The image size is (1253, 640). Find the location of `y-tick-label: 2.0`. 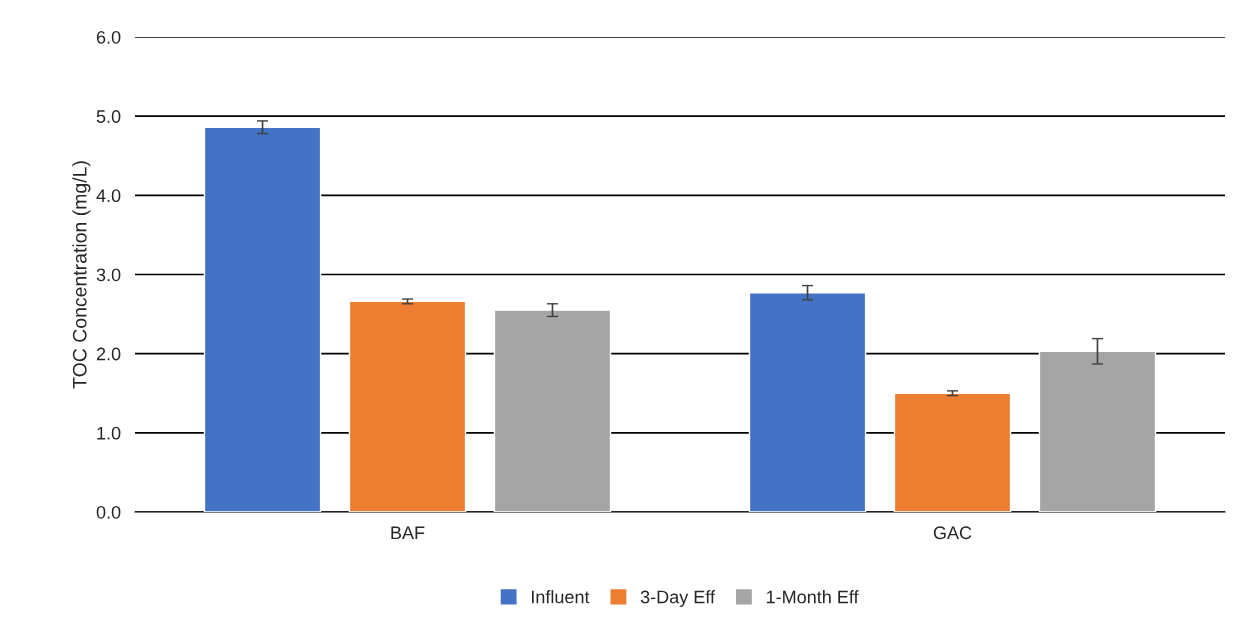

y-tick-label: 2.0 is located at coordinates (108, 354).